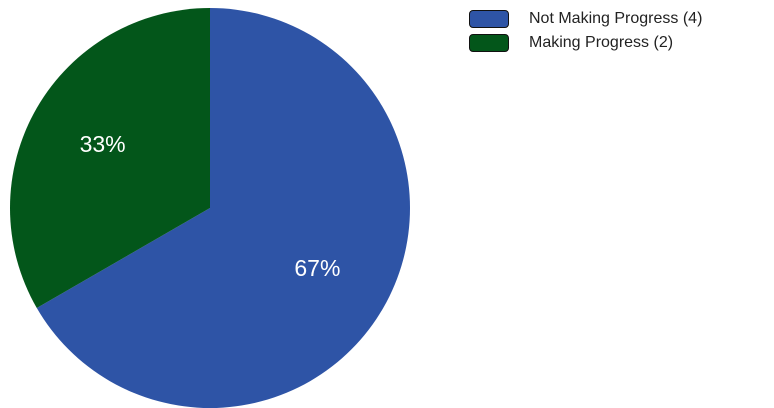  What do you see at coordinates (489, 19) in the screenshot?
I see `legend-swatch-not-making-progress` at bounding box center [489, 19].